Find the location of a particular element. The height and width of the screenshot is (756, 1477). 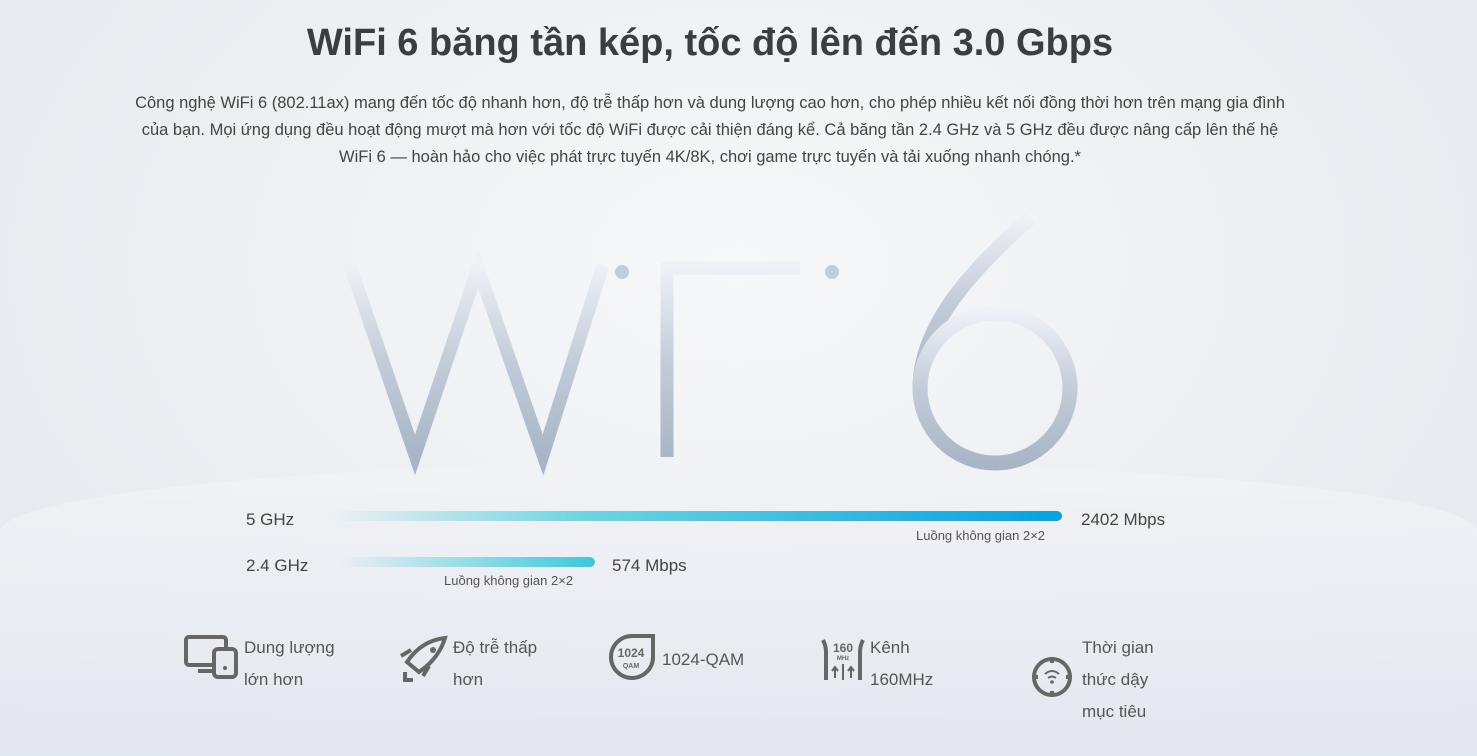

qam-icon-subtext: QAM is located at coordinates (631, 666).